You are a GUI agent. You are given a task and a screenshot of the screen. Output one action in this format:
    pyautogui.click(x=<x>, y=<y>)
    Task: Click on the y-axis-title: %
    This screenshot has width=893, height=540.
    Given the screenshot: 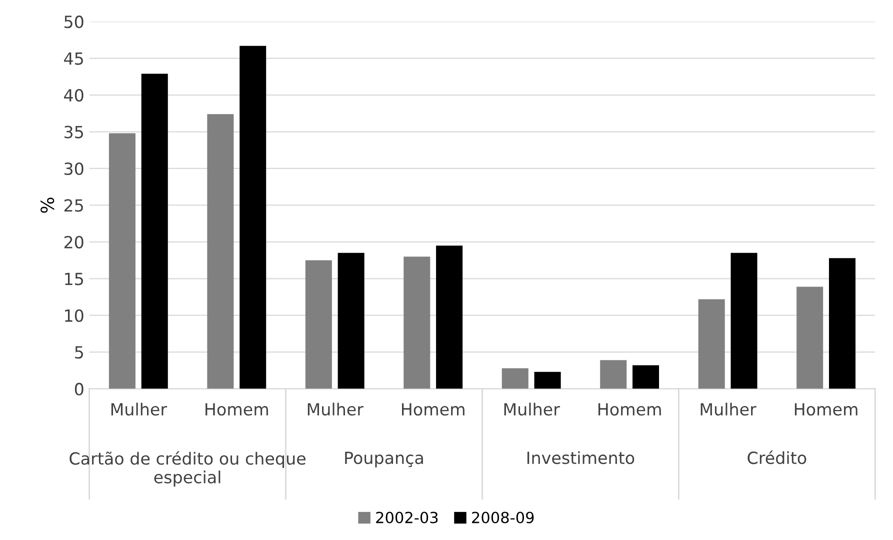 What is the action you would take?
    pyautogui.click(x=47, y=205)
    